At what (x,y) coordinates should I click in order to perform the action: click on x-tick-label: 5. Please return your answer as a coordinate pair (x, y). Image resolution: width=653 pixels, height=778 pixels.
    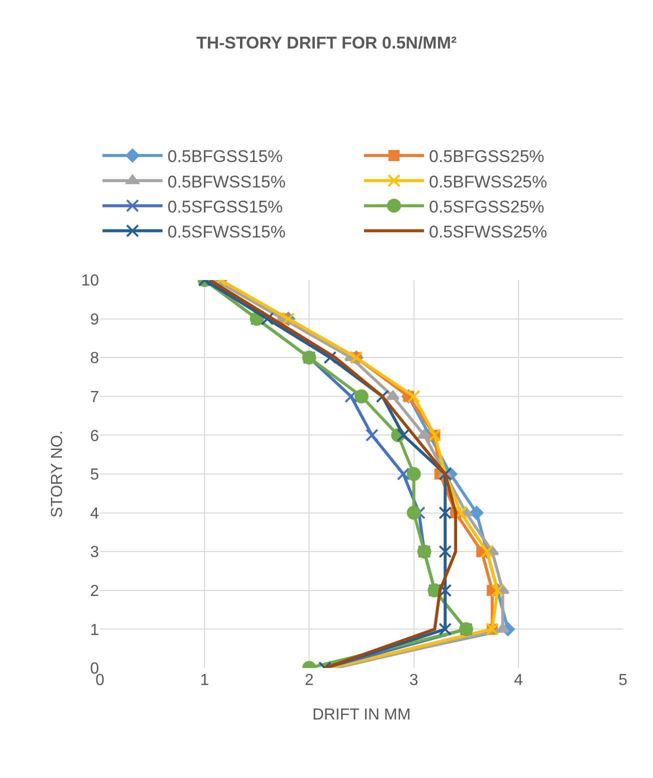
    Looking at the image, I should click on (623, 680).